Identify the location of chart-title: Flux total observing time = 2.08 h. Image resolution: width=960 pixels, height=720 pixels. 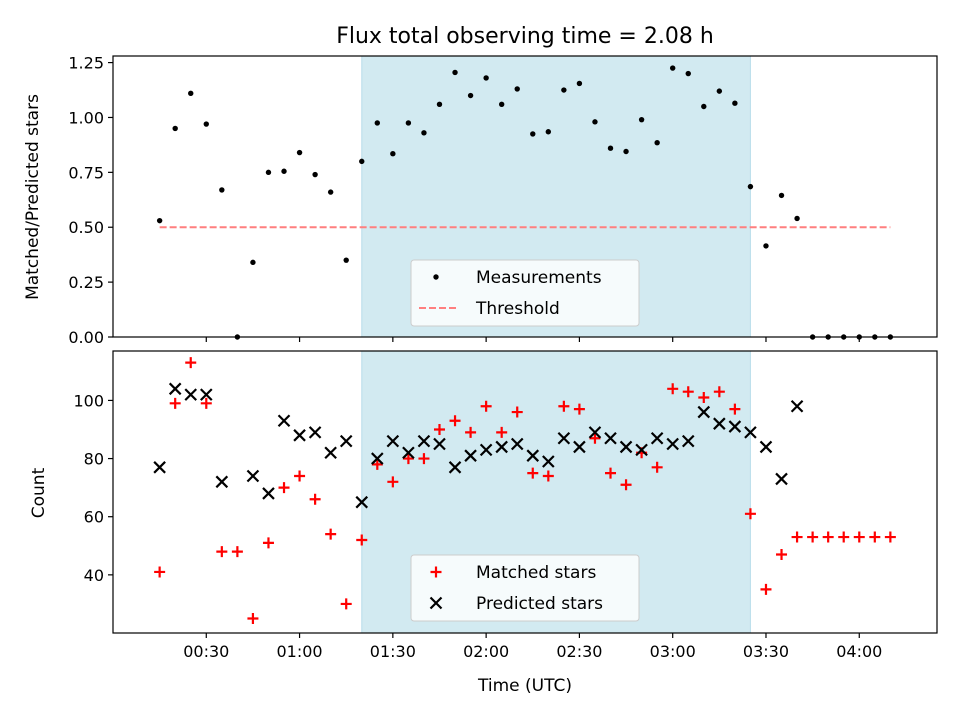
(525, 36).